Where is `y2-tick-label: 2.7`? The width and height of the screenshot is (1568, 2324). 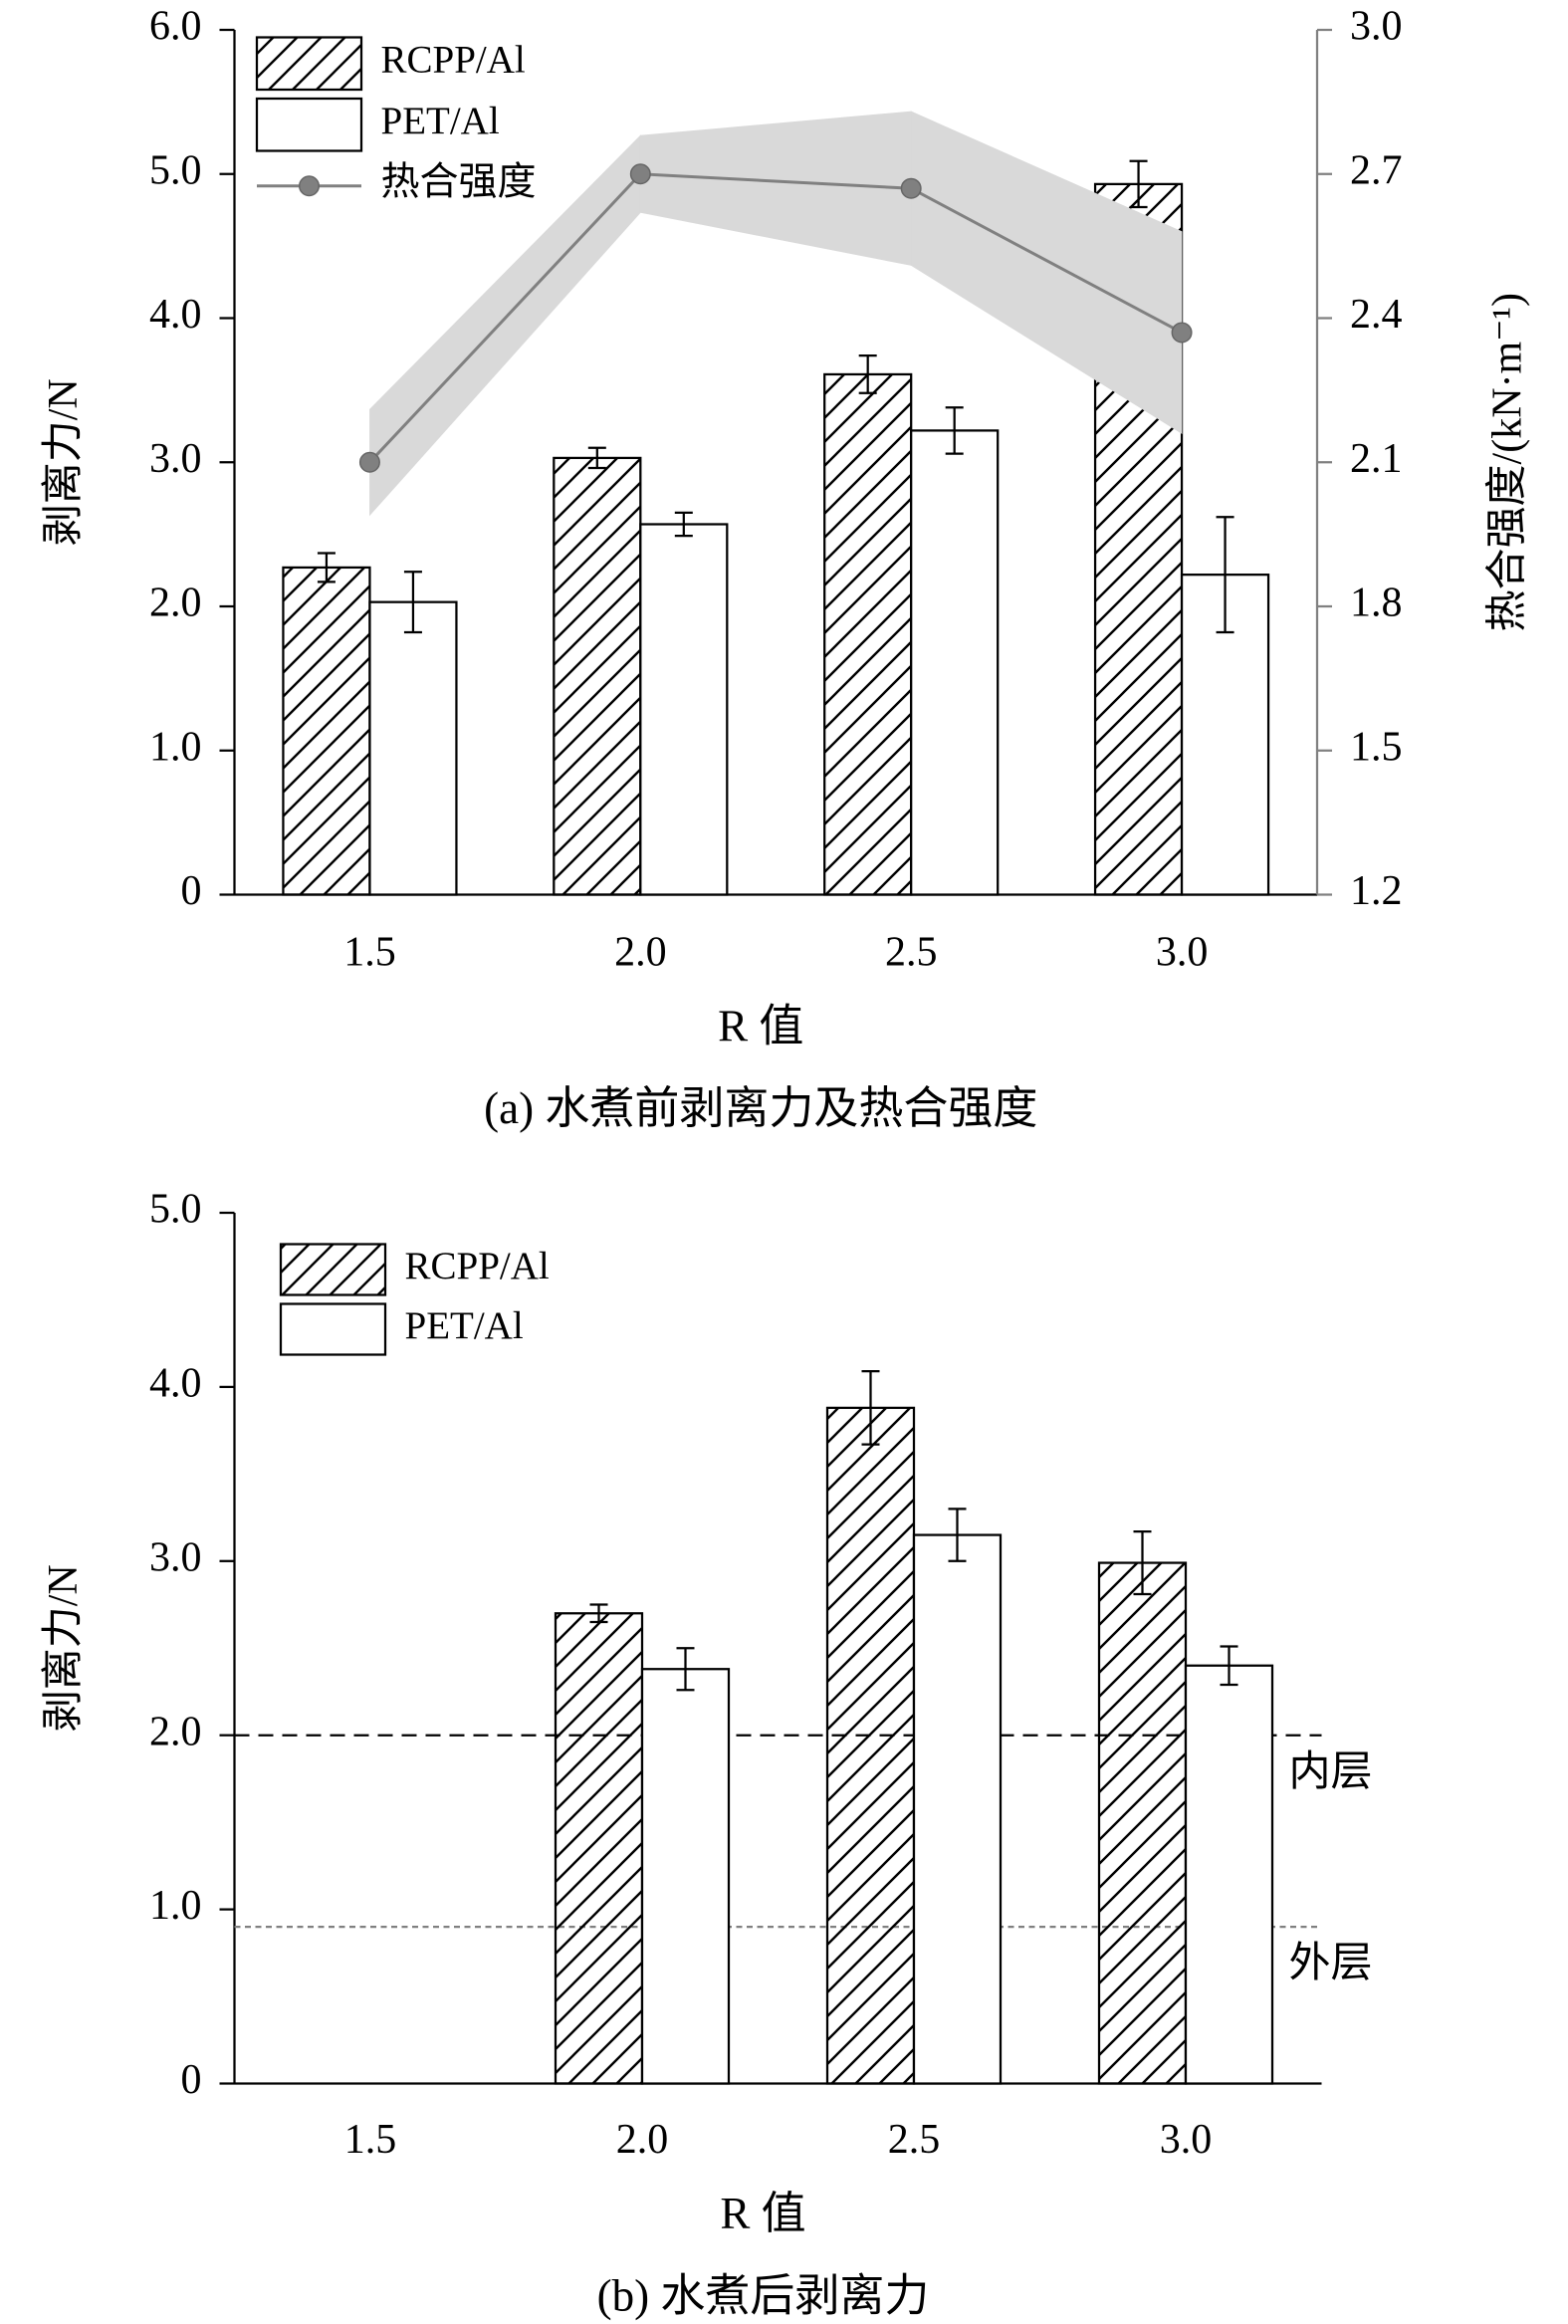
y2-tick-label: 2.7 is located at coordinates (1377, 170).